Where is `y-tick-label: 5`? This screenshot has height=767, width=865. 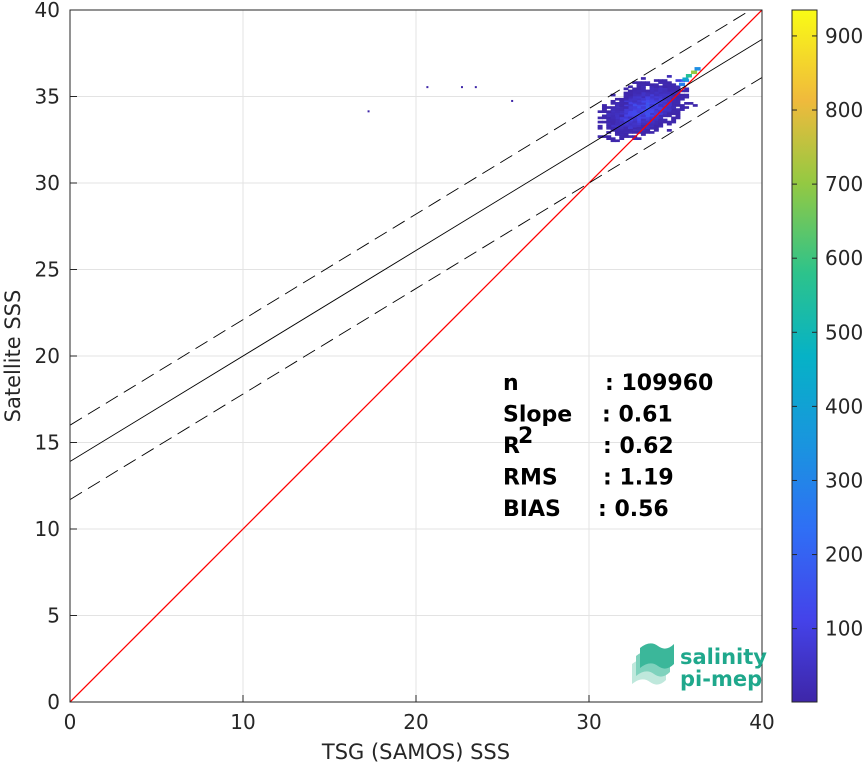 y-tick-label: 5 is located at coordinates (53, 616).